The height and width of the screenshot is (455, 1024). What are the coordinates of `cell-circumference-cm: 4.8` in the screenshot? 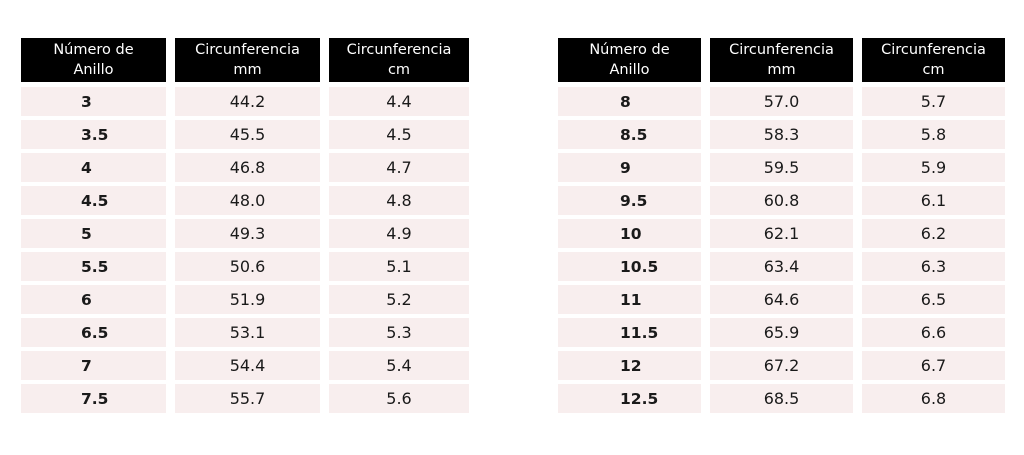 It's located at (399, 200).